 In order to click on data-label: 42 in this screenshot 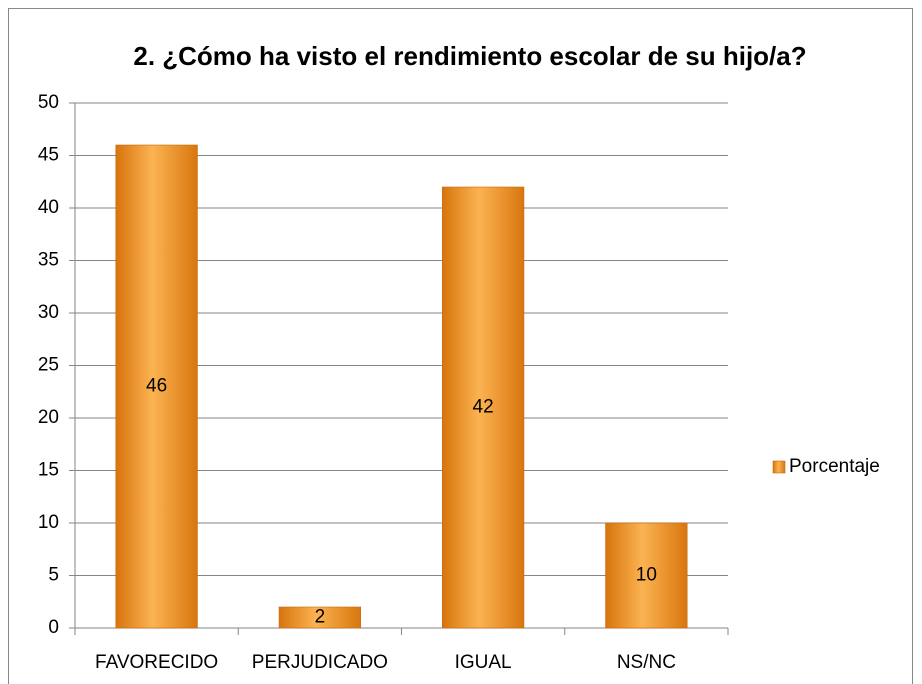, I will do `click(483, 407)`.